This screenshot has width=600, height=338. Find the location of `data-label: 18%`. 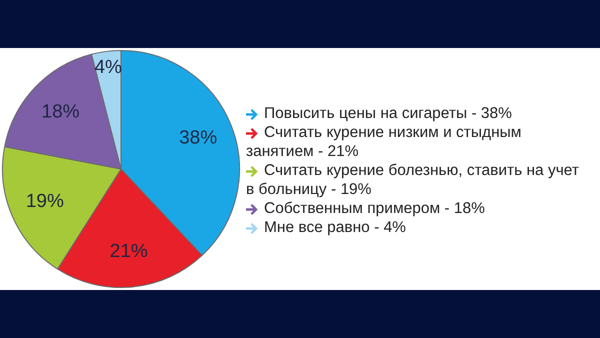

data-label: 18% is located at coordinates (61, 111).